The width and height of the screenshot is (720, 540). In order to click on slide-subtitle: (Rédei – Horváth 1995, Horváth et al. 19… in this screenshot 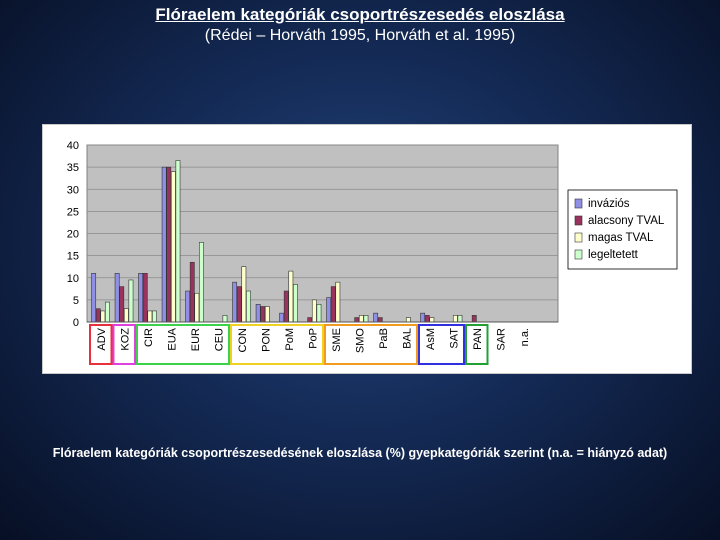, I will do `click(360, 35)`.